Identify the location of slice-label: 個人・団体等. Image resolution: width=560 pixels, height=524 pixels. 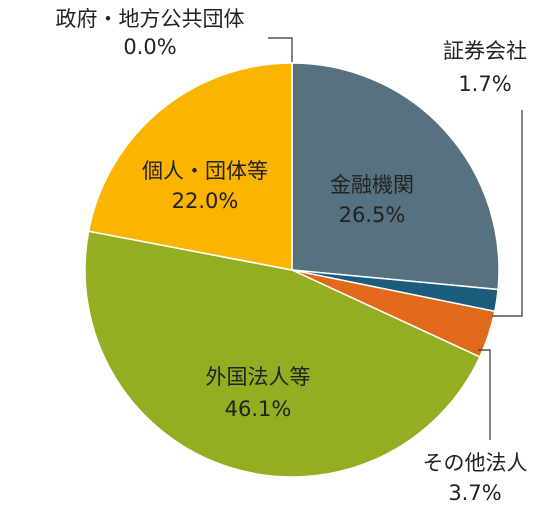
(205, 171).